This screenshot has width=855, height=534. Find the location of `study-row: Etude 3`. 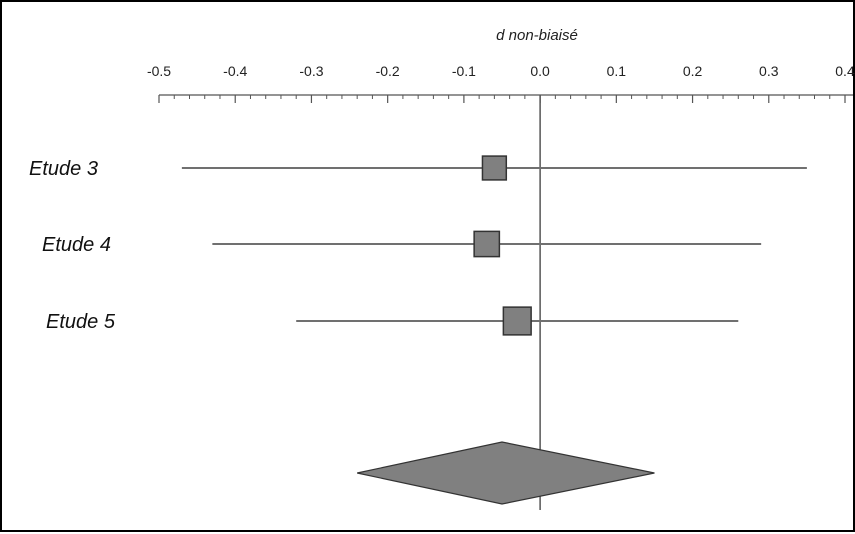

study-row: Etude 3 is located at coordinates (418, 168).